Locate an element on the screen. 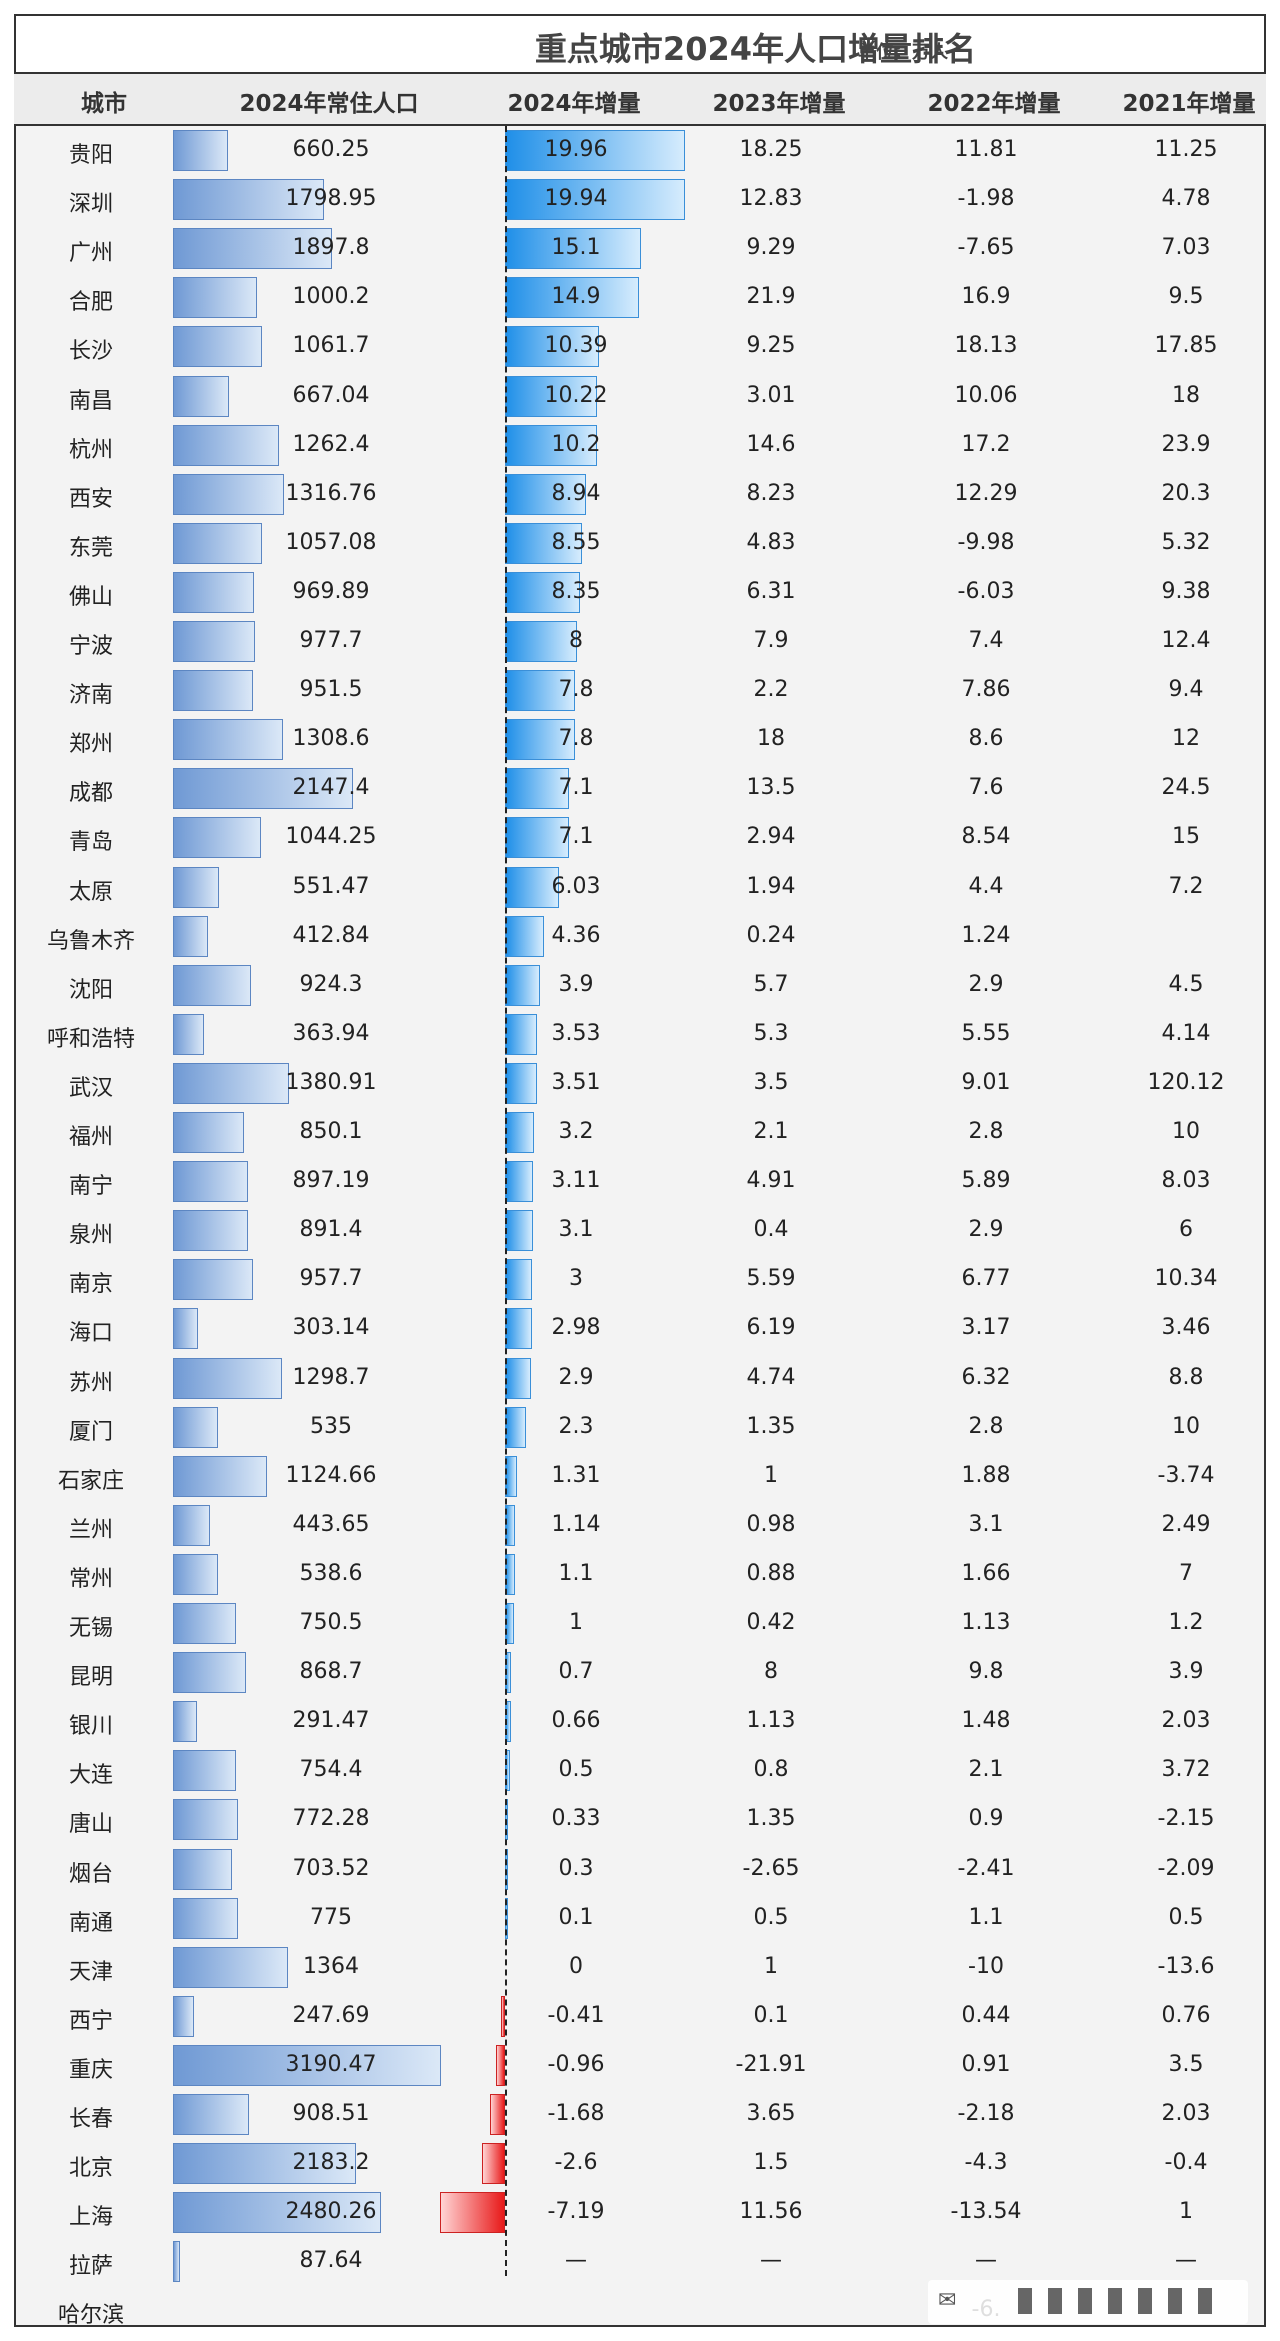 The image size is (1280, 2341). increment-2023-value: 5.59 is located at coordinates (771, 1279).